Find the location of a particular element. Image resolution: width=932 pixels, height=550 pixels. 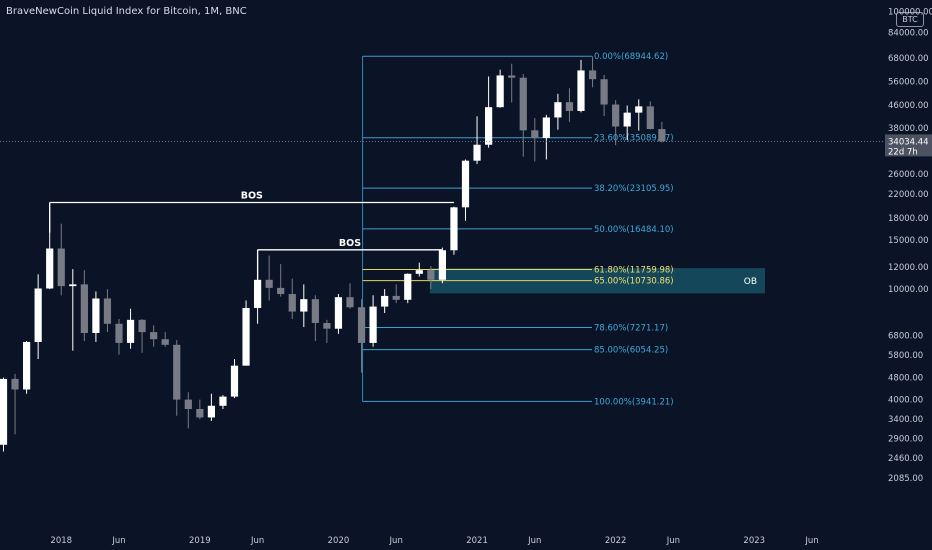

y-tick-label: 10000.00 is located at coordinates (908, 290).